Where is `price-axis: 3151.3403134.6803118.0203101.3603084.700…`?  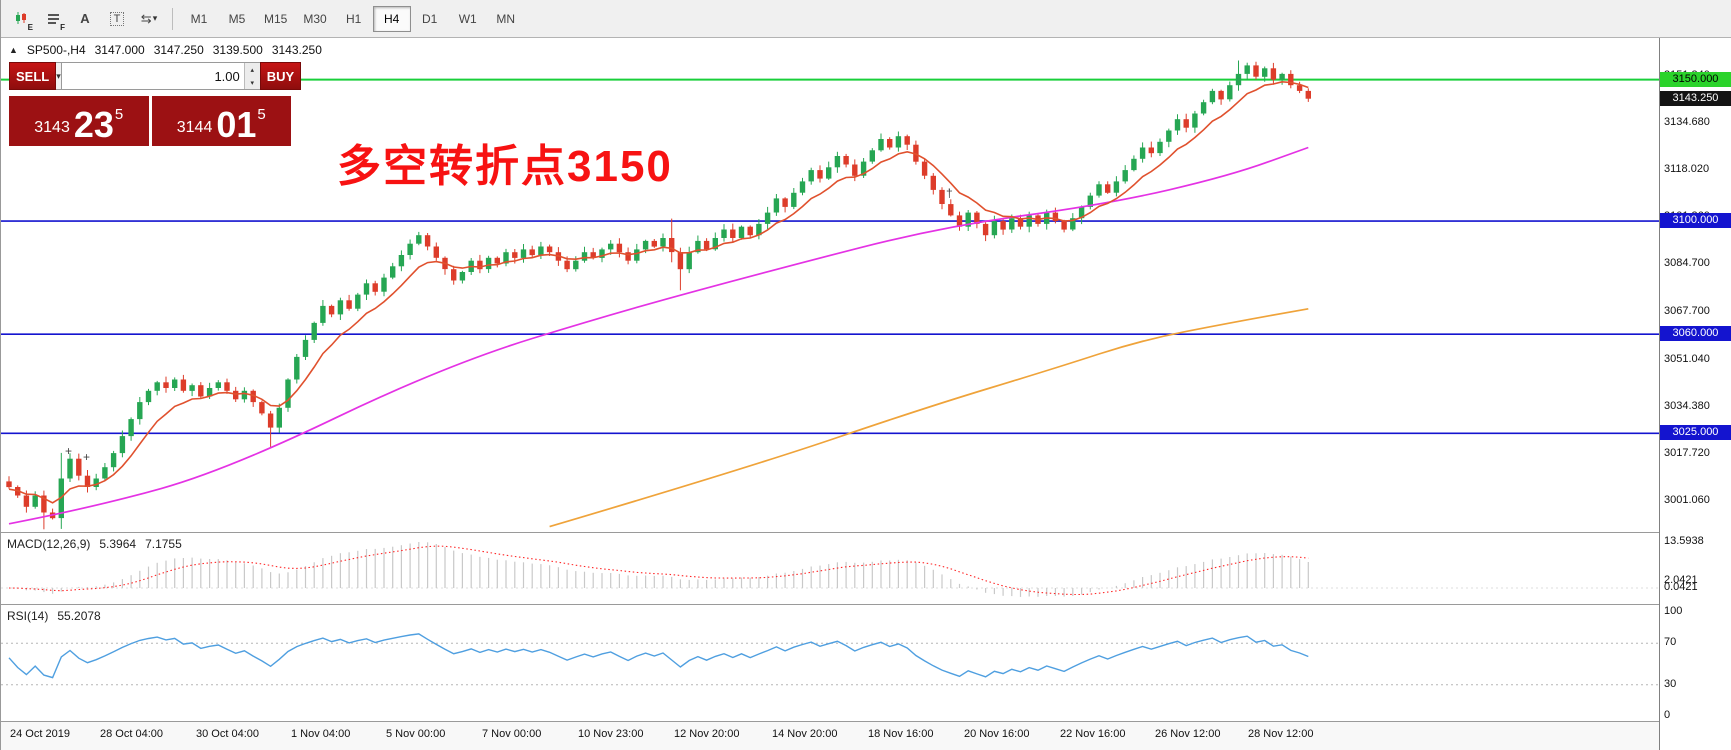 price-axis: 3151.3403134.6803118.0203101.3603084.700… is located at coordinates (1695, 394).